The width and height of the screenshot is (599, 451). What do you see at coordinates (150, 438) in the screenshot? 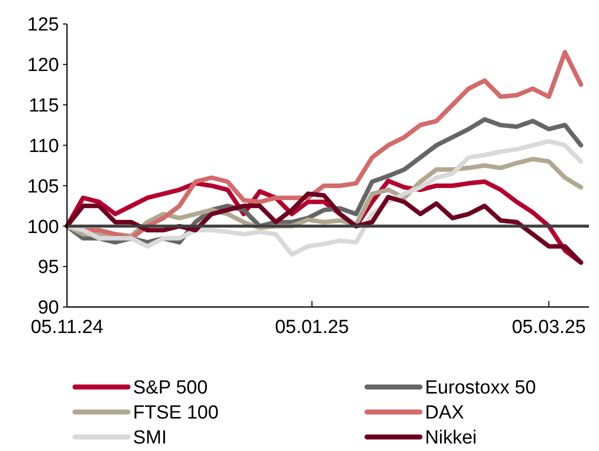
I see `legend-label: SMI` at bounding box center [150, 438].